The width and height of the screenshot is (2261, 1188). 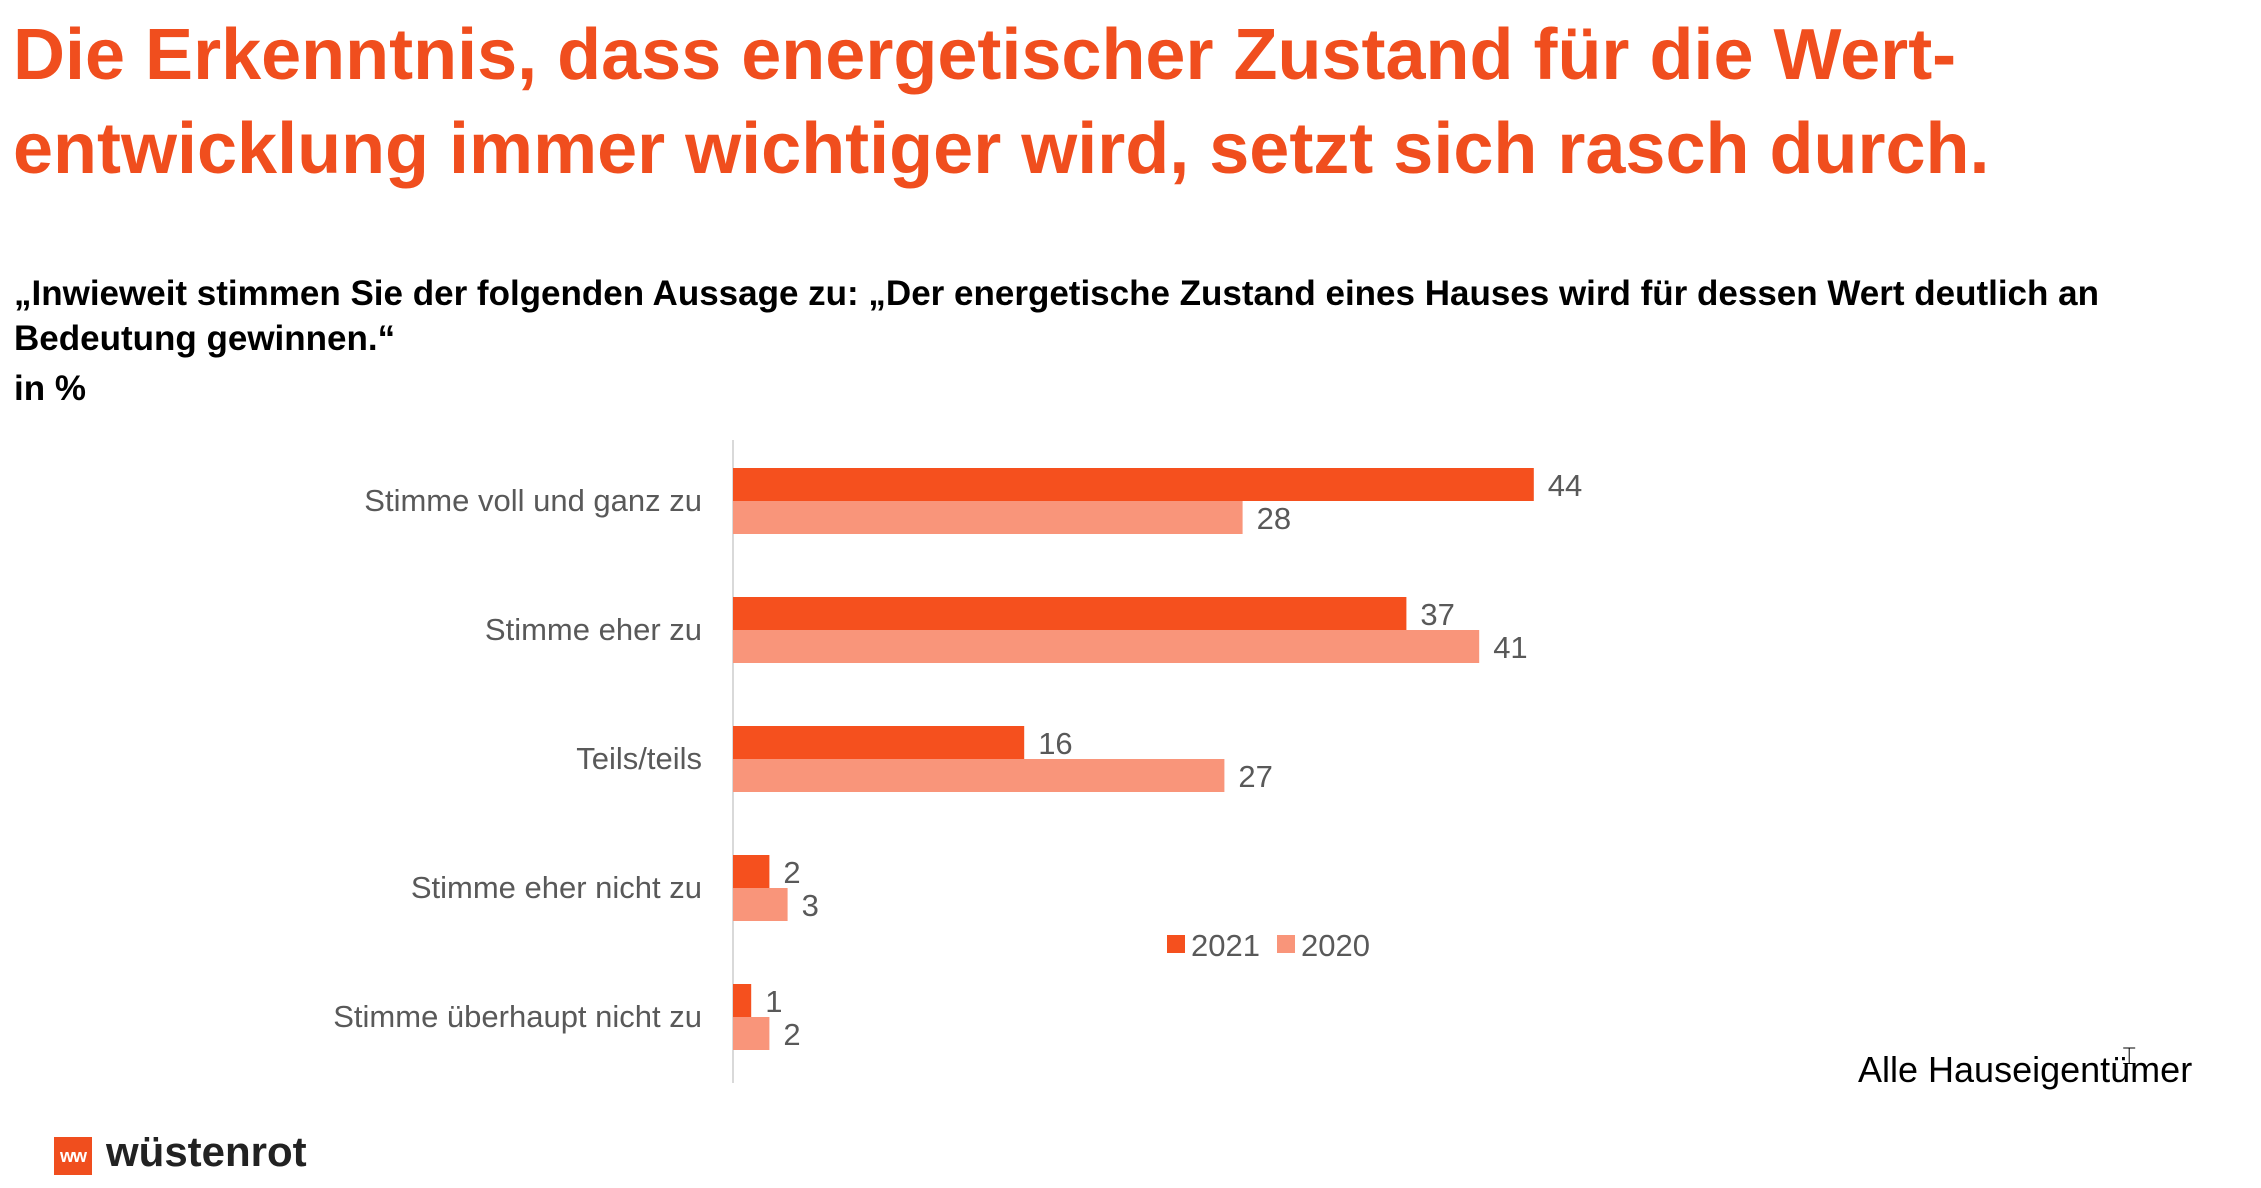 What do you see at coordinates (1055, 743) in the screenshot?
I see `data-label-2021: 16` at bounding box center [1055, 743].